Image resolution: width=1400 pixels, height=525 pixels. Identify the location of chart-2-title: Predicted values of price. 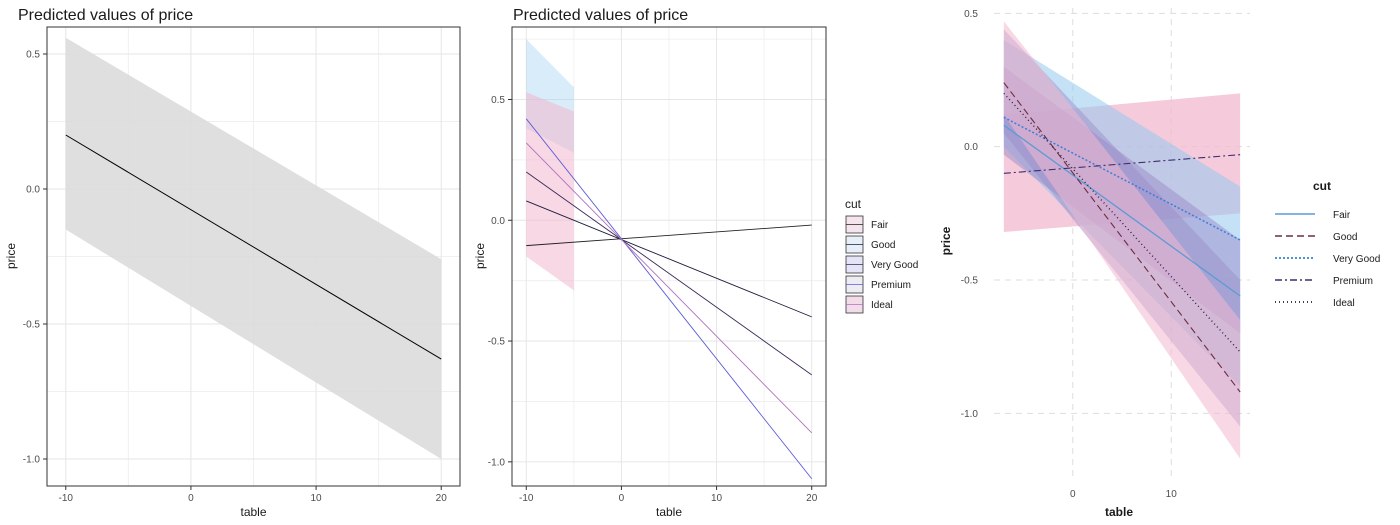
(600, 15).